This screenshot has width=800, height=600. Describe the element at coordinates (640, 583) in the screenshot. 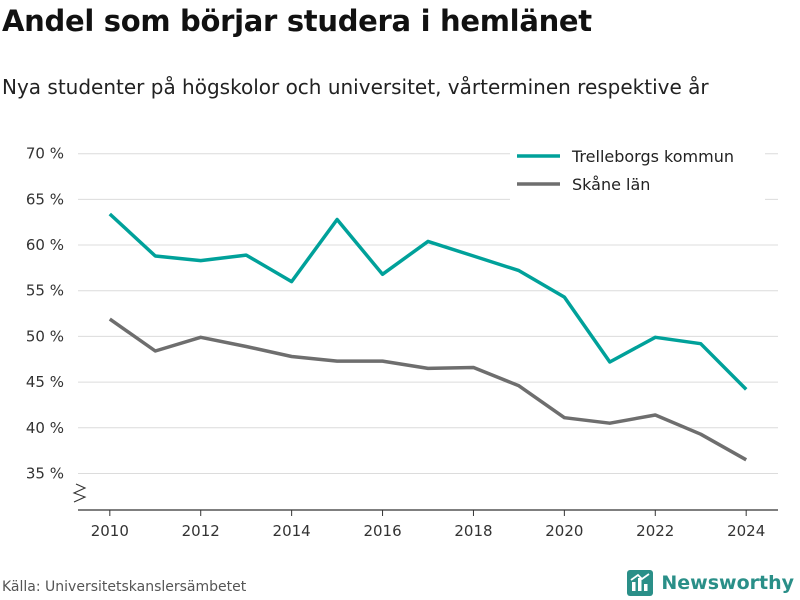

I see `newsworthy-logo-icon` at that location.